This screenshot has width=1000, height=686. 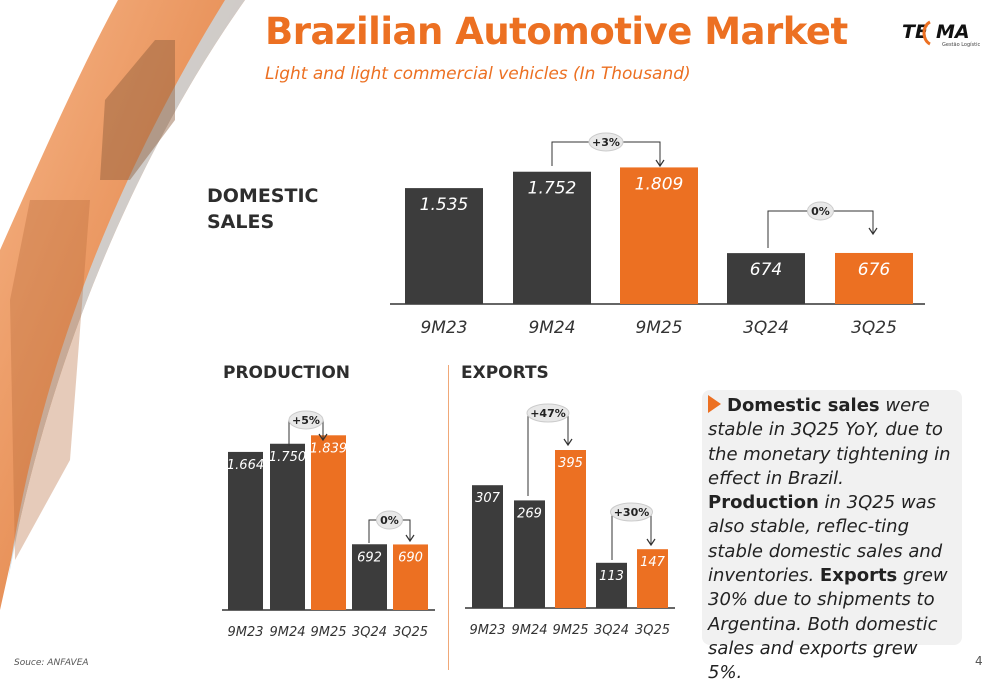 What do you see at coordinates (410, 557) in the screenshot?
I see `value-label: 690` at bounding box center [410, 557].